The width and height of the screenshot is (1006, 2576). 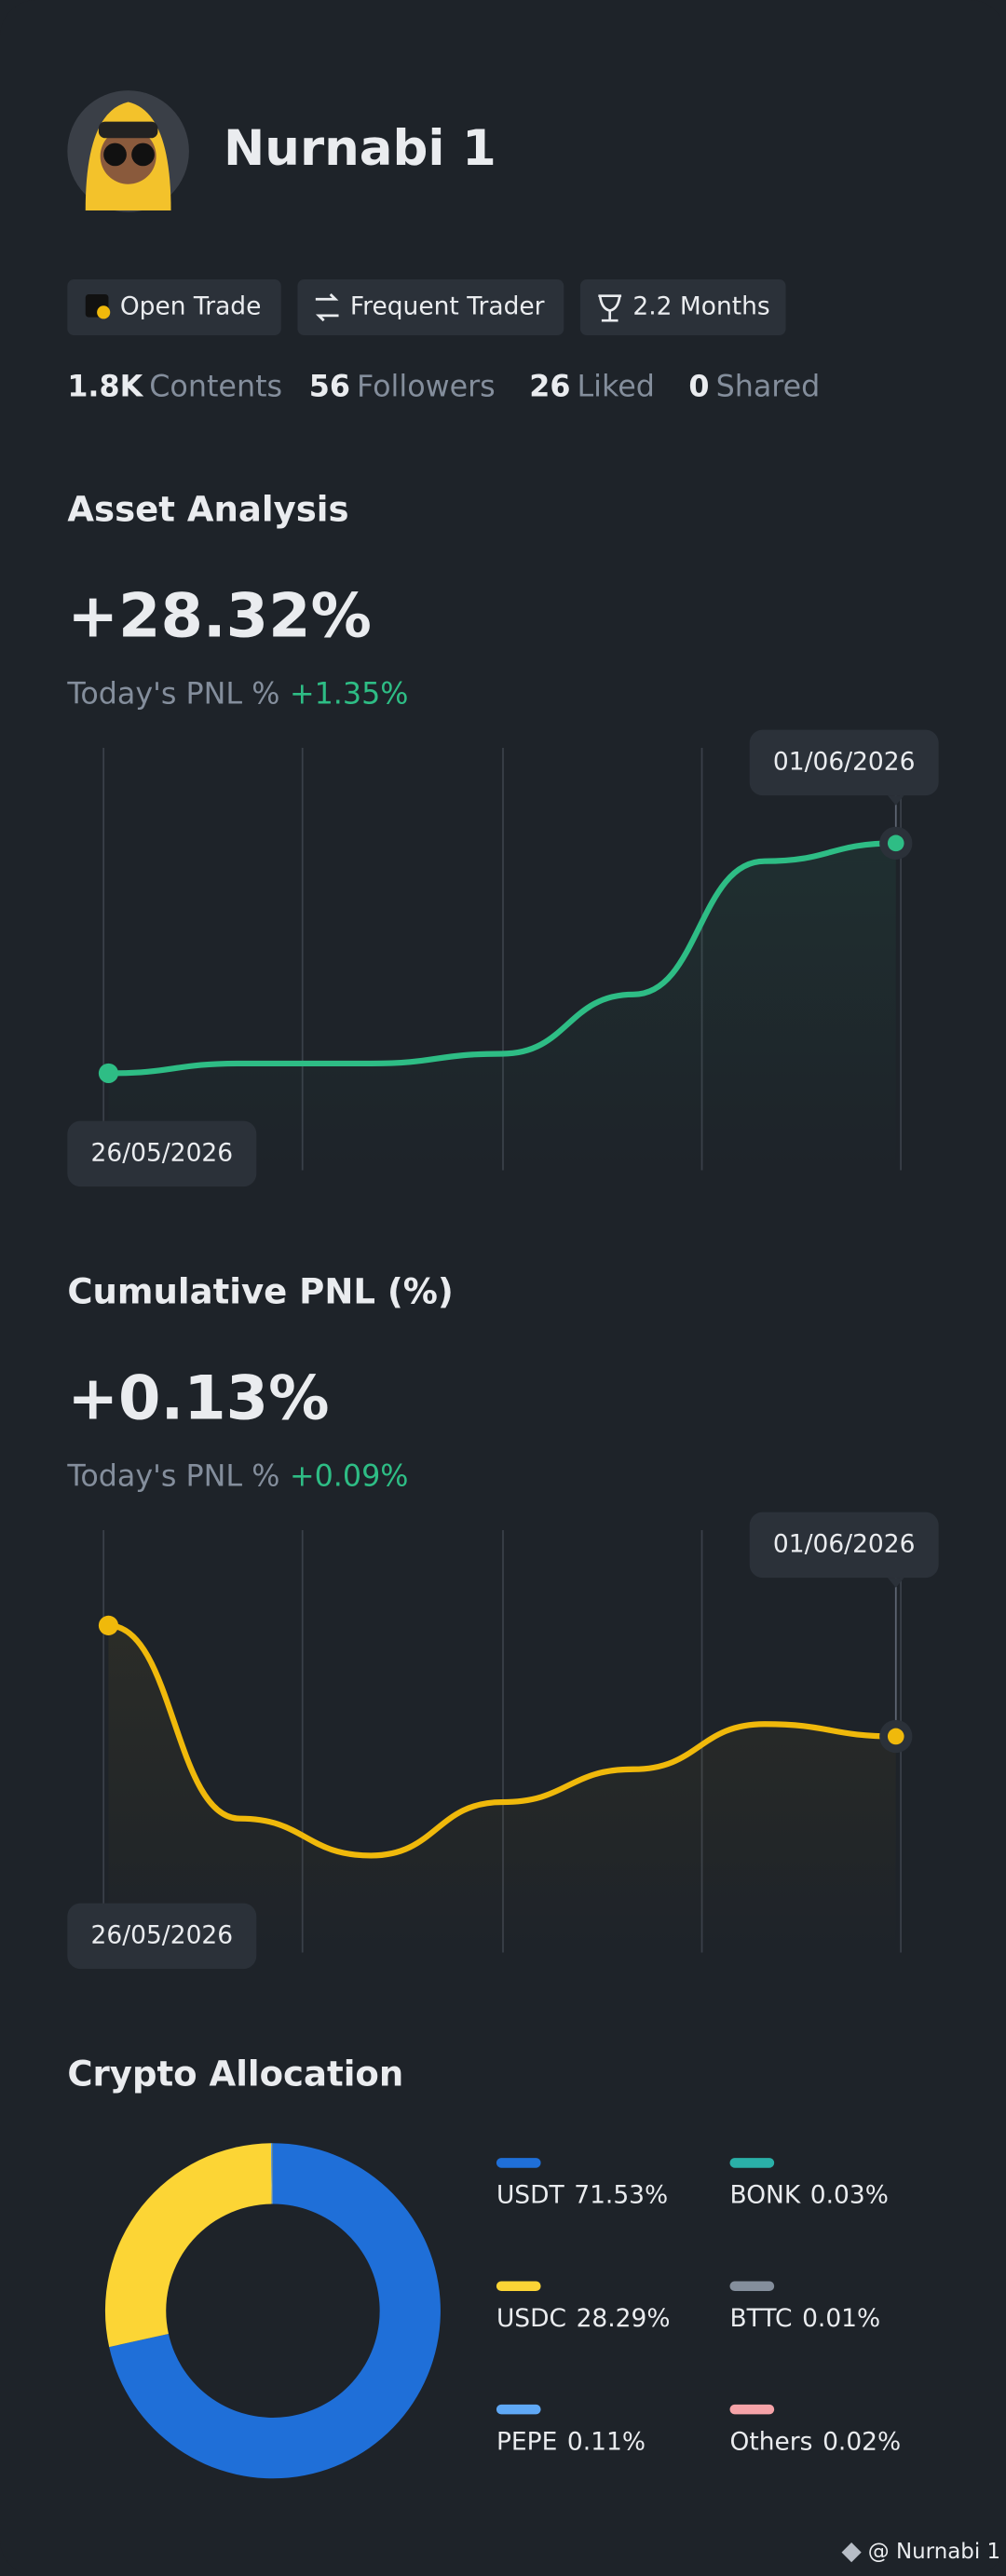 I want to click on legend-entry: USDC 28.29%, so click(x=583, y=2318).